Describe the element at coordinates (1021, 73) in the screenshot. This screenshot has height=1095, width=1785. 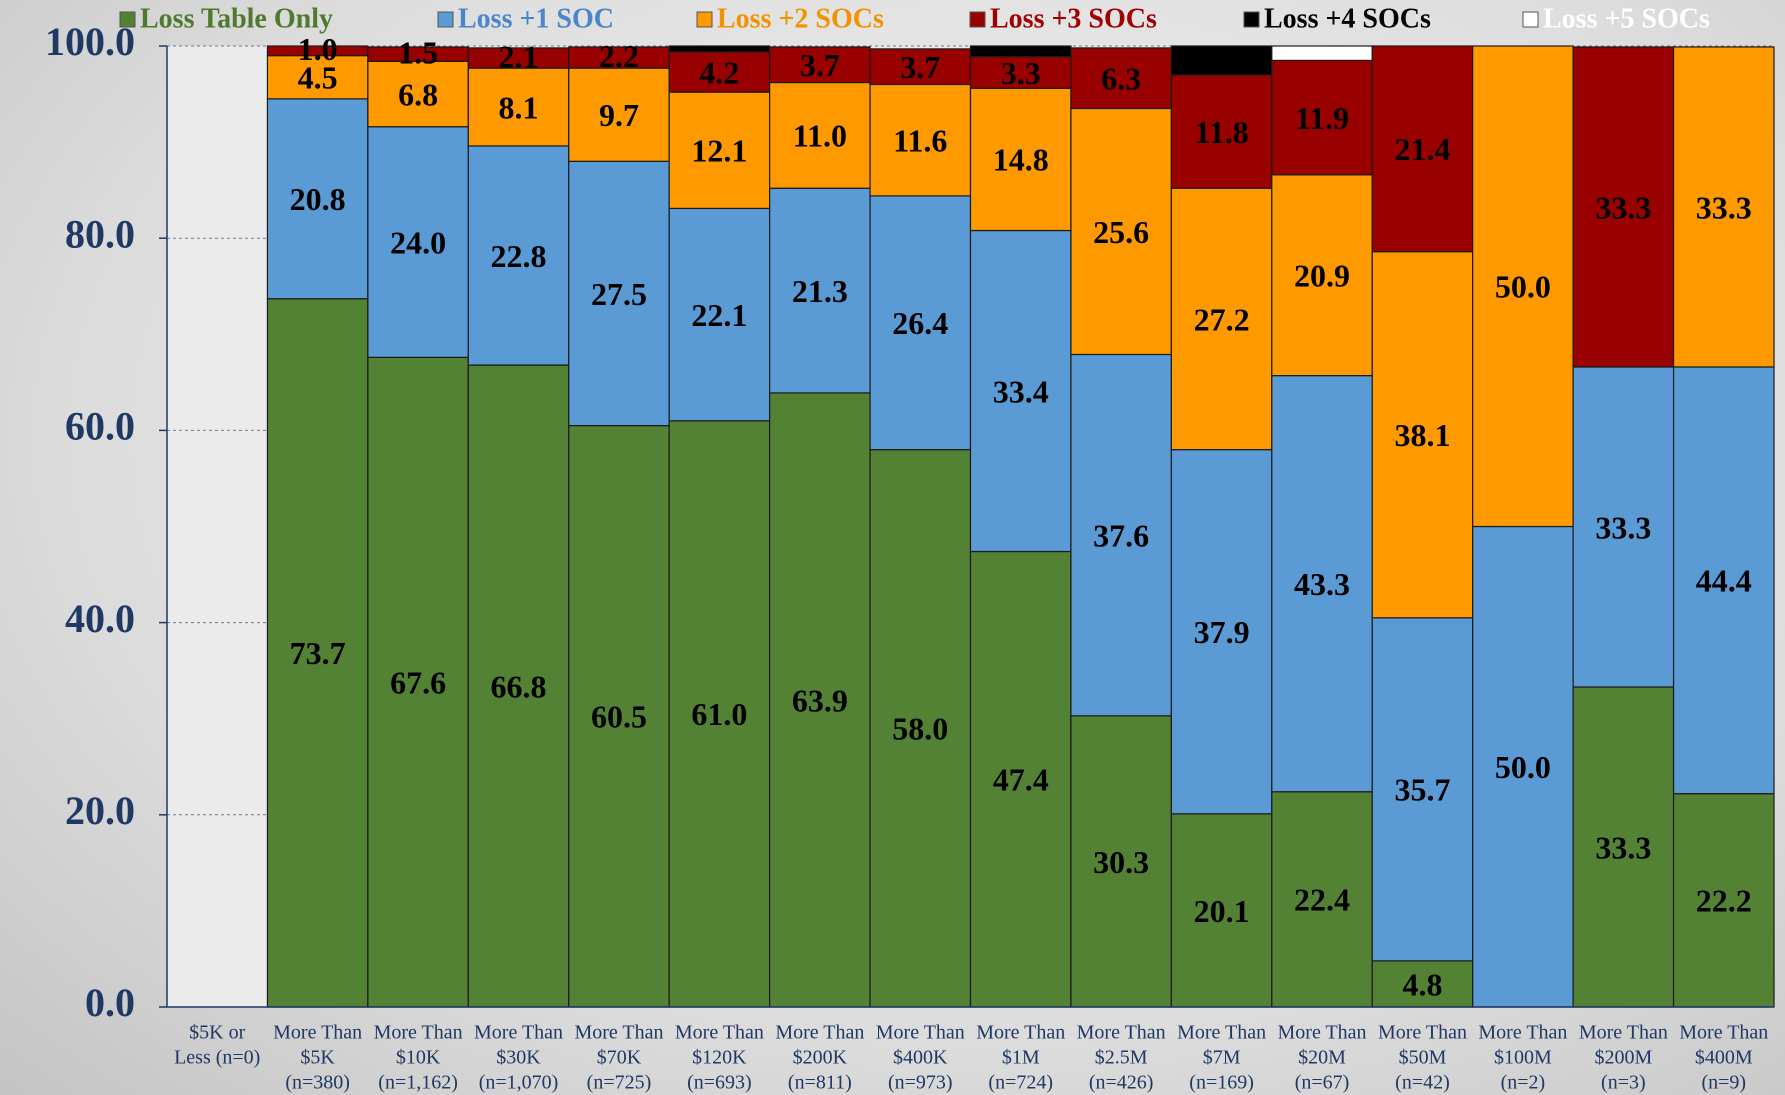
I see `data-label: 3.3` at that location.